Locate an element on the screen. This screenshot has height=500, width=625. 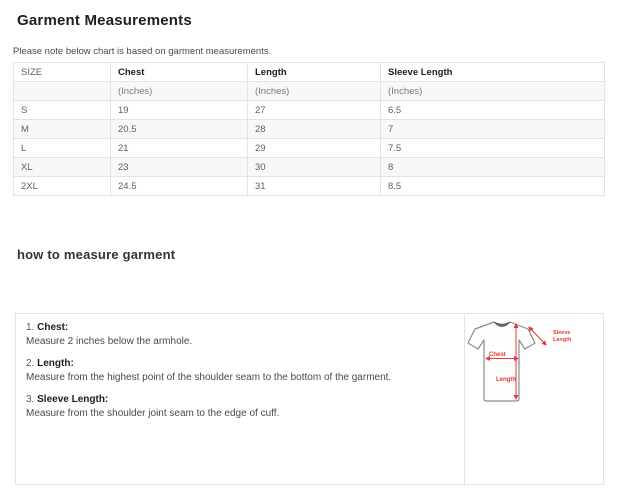
table-row-2xl: 2XL 24.5 31 8.5 is located at coordinates (309, 186).